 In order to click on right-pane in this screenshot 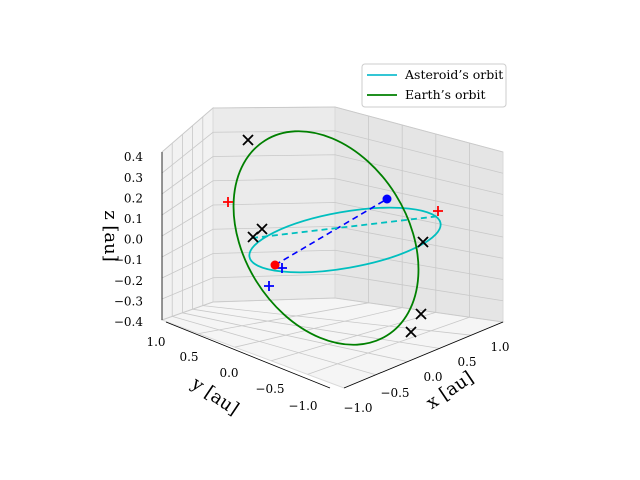, I will do `click(419, 214)`.